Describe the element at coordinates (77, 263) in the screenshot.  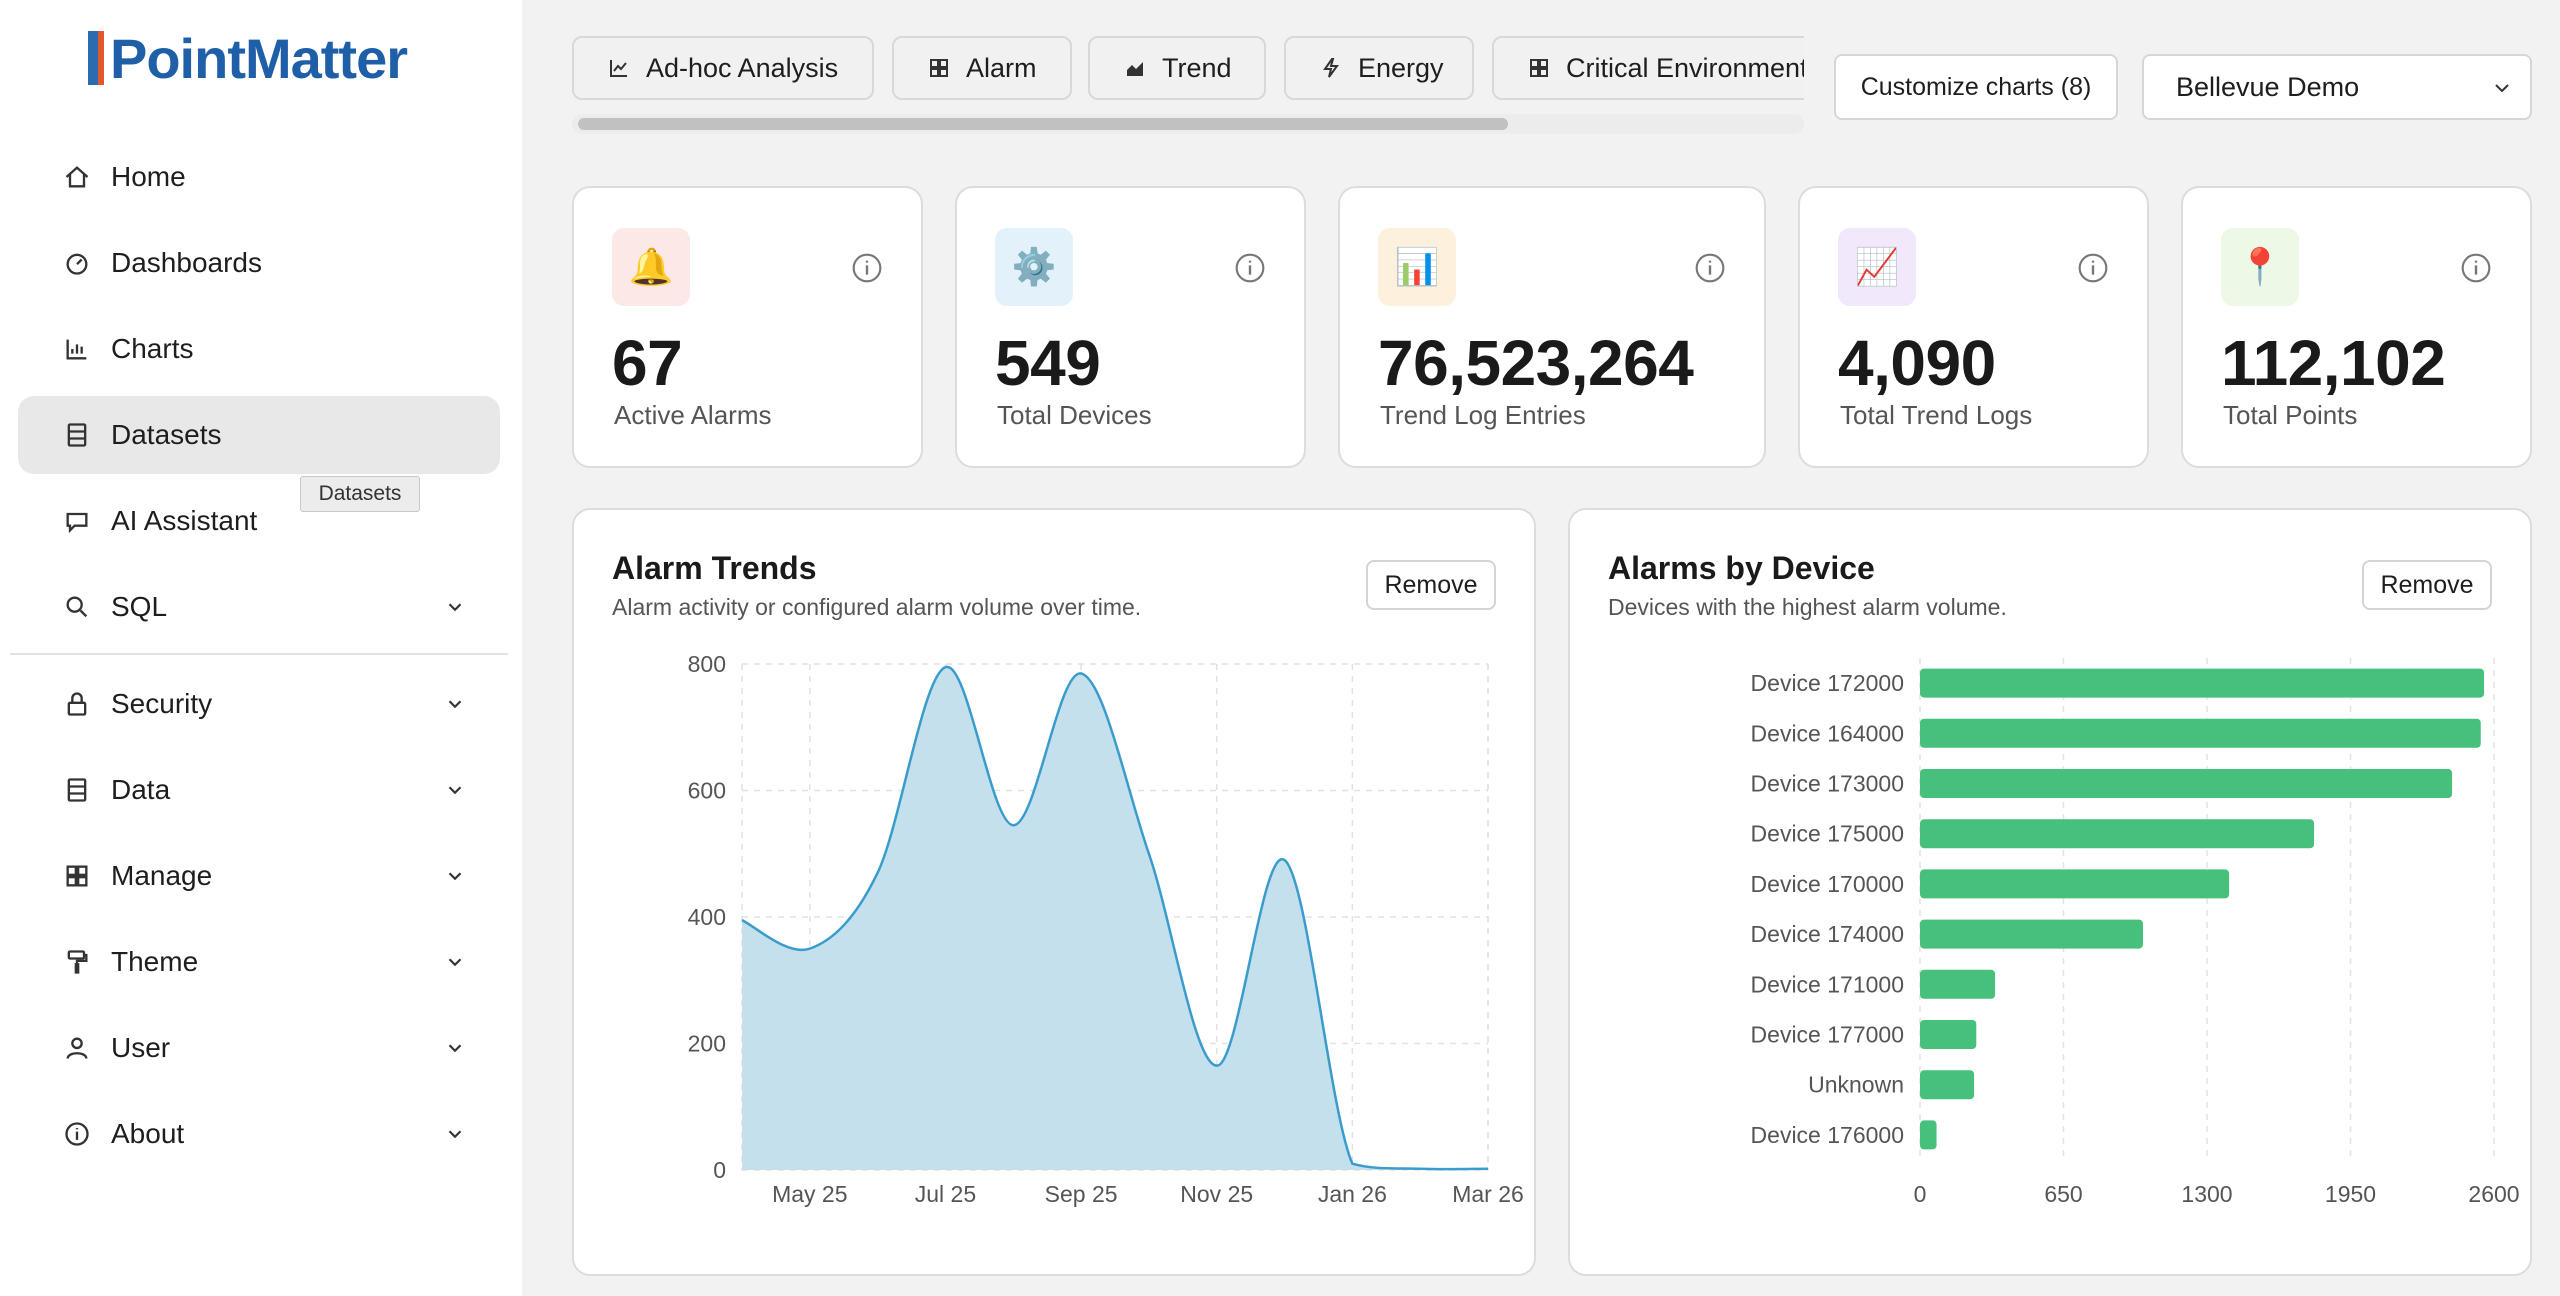
I see `gauge-icon` at that location.